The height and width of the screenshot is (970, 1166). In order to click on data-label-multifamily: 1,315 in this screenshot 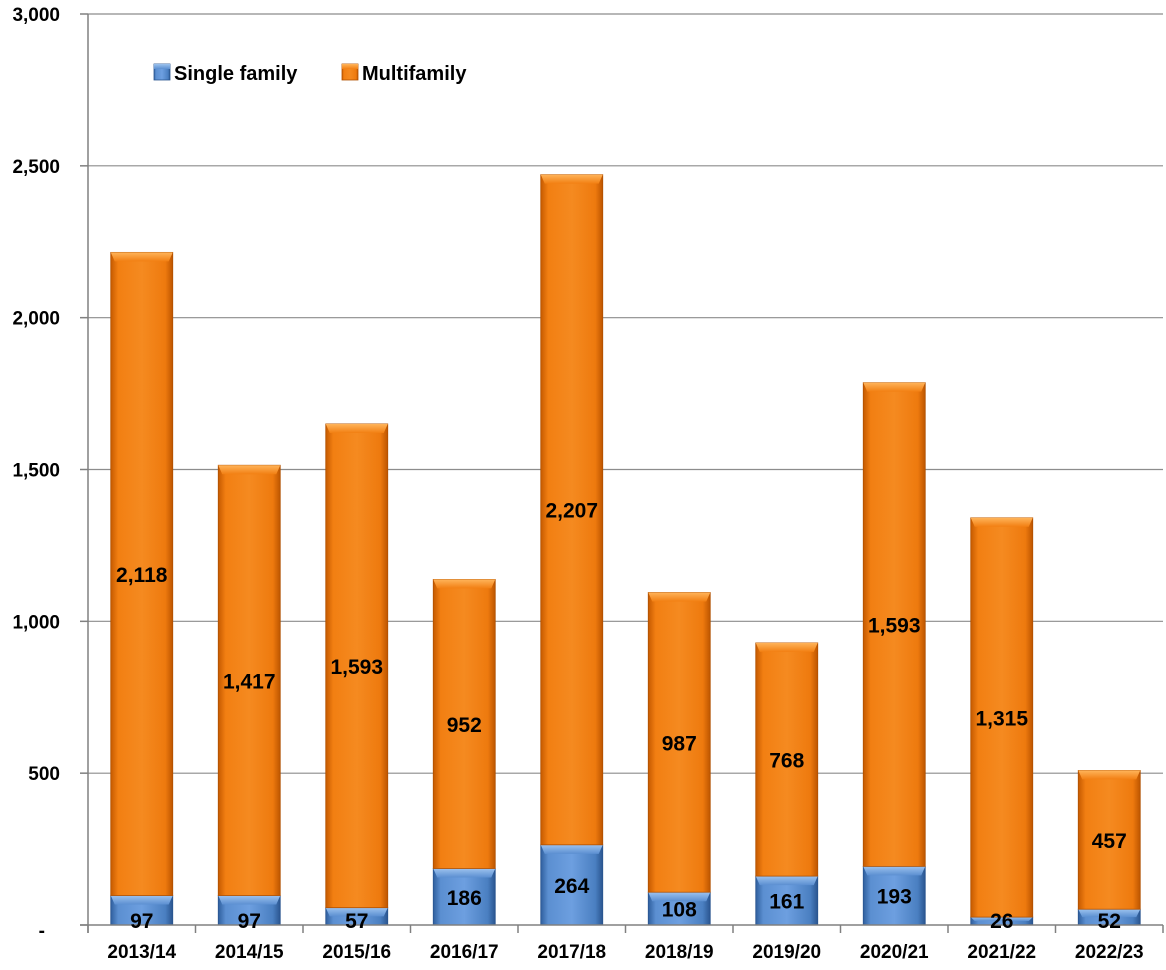, I will do `click(1001, 718)`.